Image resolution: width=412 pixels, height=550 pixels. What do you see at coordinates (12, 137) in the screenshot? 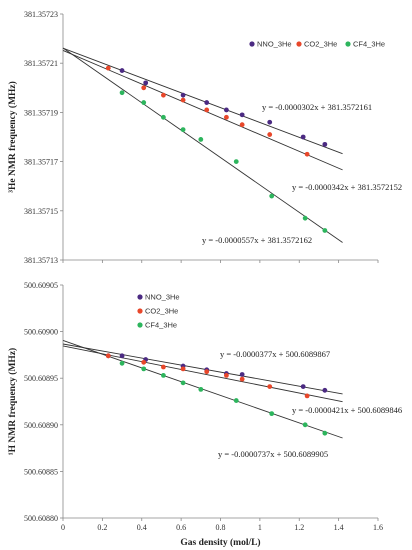
I see `y-axis-label: ³He NMR frequency (MHz)` at bounding box center [12, 137].